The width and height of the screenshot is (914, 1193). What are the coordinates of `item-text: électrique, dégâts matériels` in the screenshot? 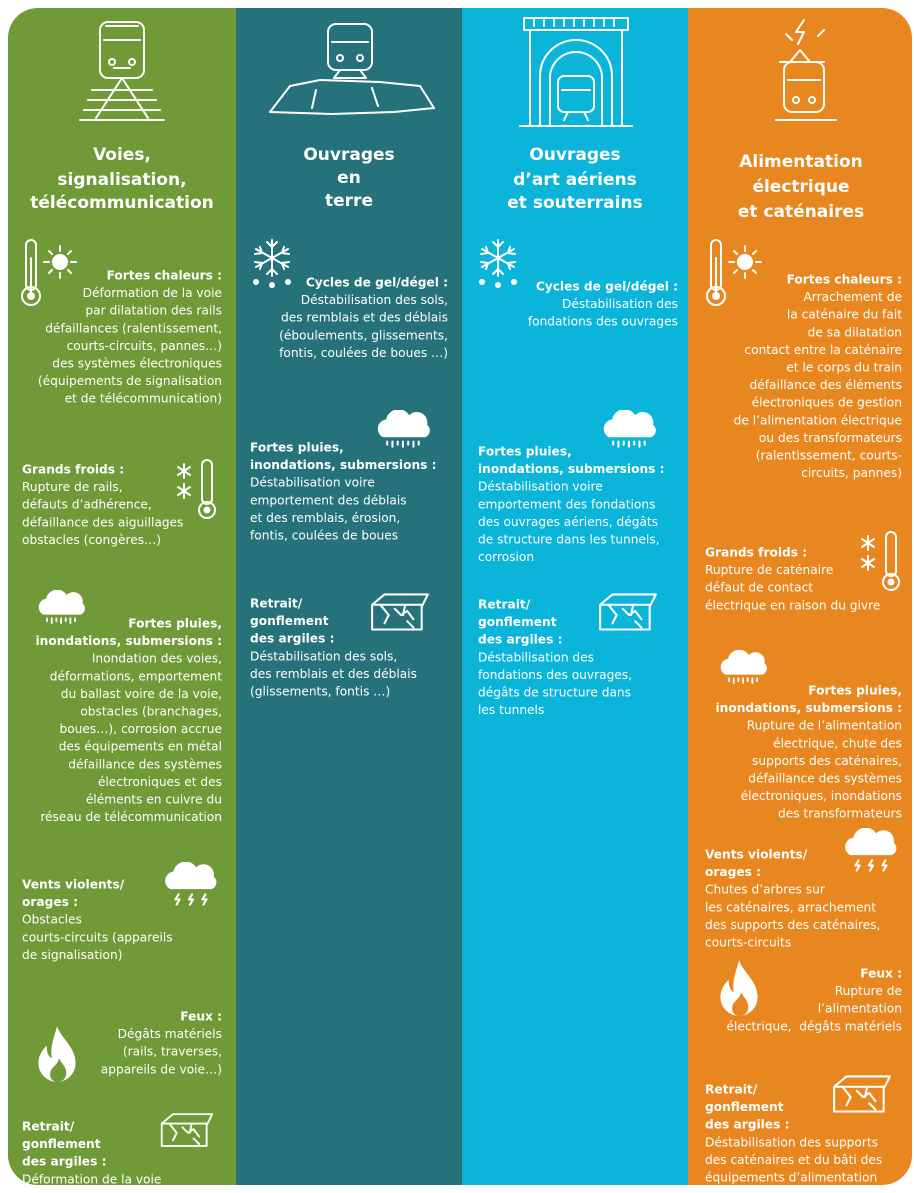 It's located at (814, 1026).